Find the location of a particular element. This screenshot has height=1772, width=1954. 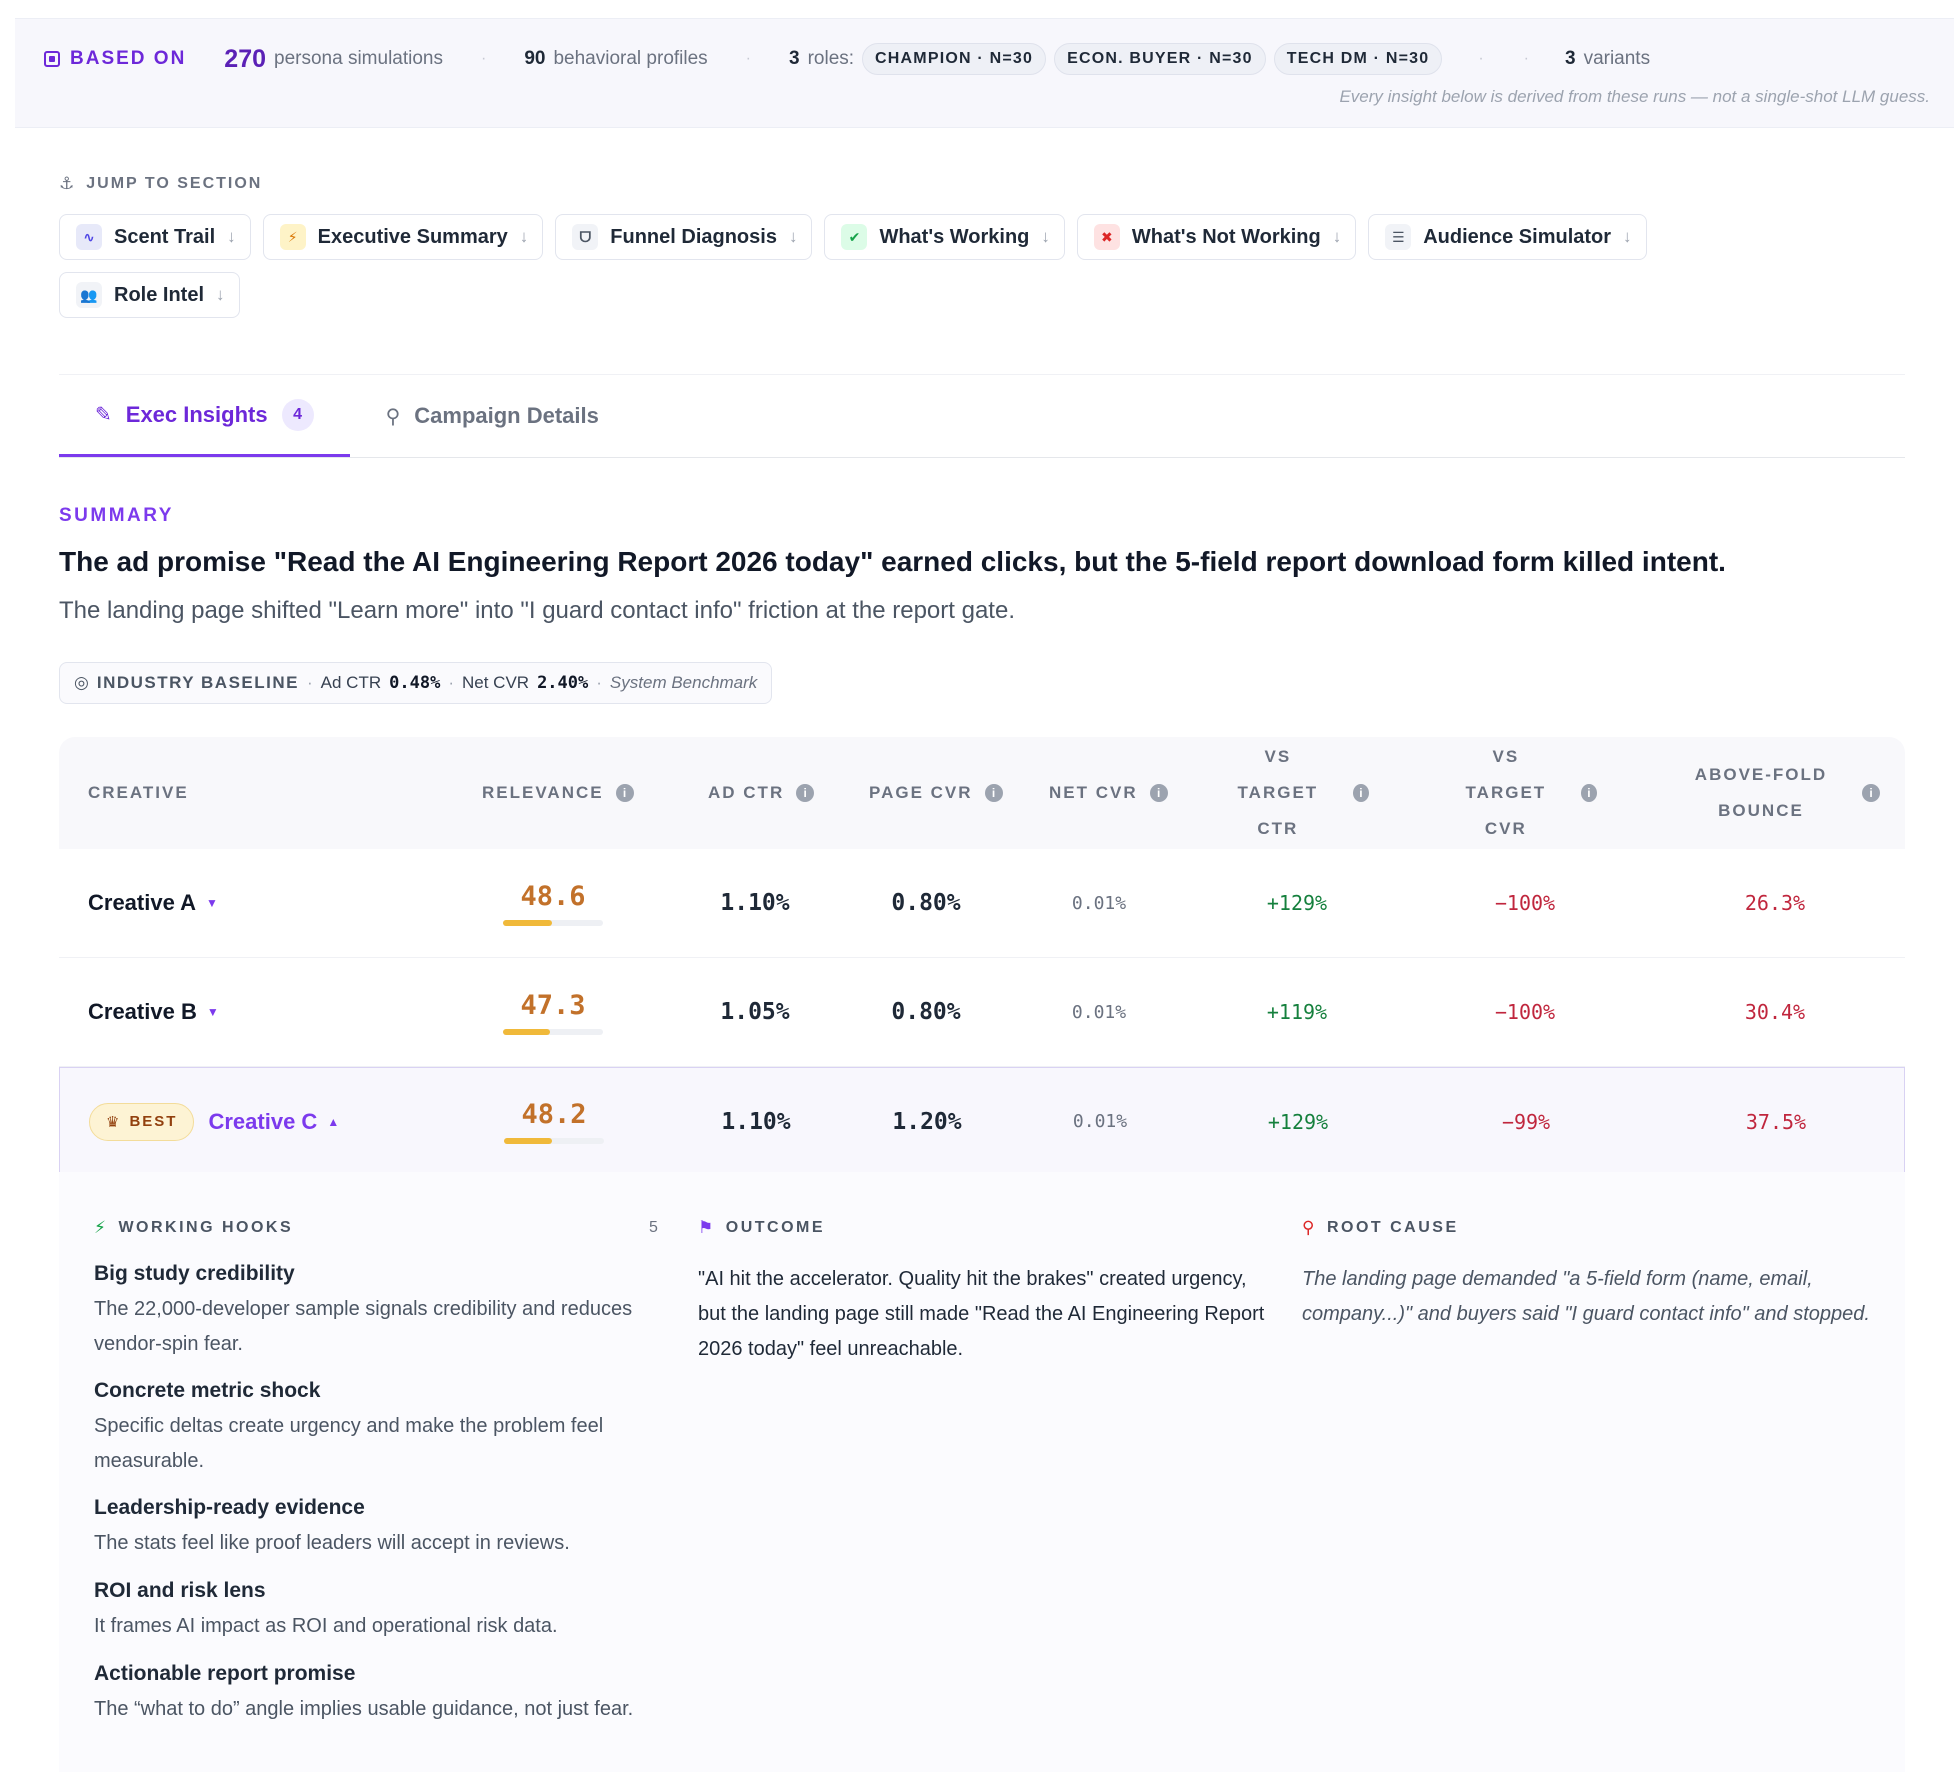

column-header-vs-target-cvr: VS TARGET CVR i is located at coordinates (1527, 793).